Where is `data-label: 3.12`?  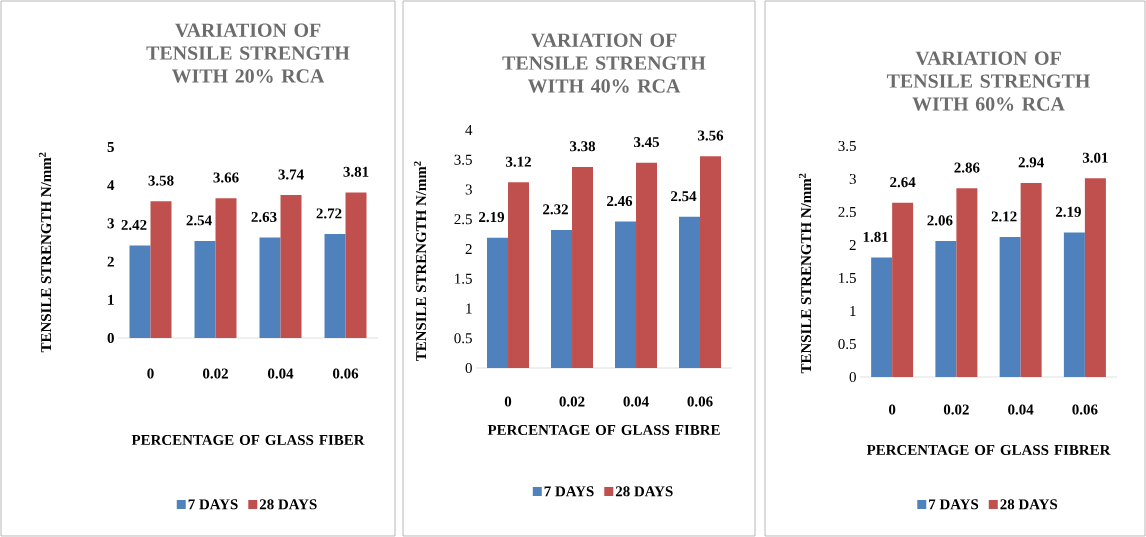 data-label: 3.12 is located at coordinates (518, 161).